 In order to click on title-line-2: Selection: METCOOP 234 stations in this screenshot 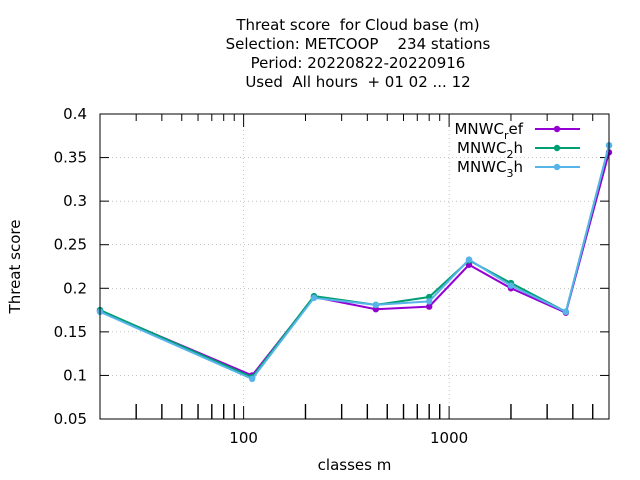, I will do `click(358, 44)`.